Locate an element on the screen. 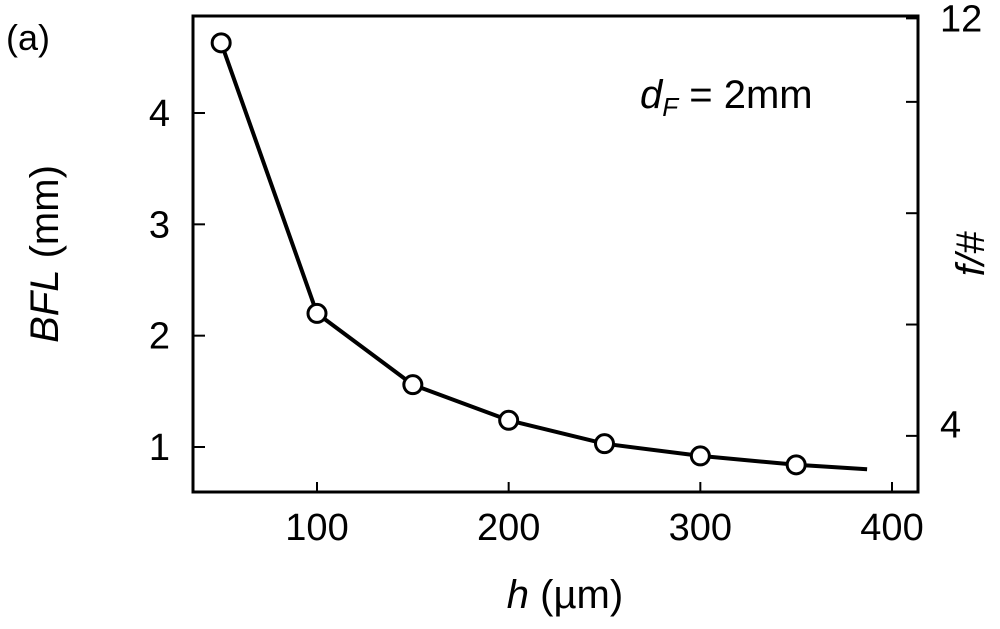 This screenshot has width=1000, height=629. right-axis-title: f/# is located at coordinates (971, 253).